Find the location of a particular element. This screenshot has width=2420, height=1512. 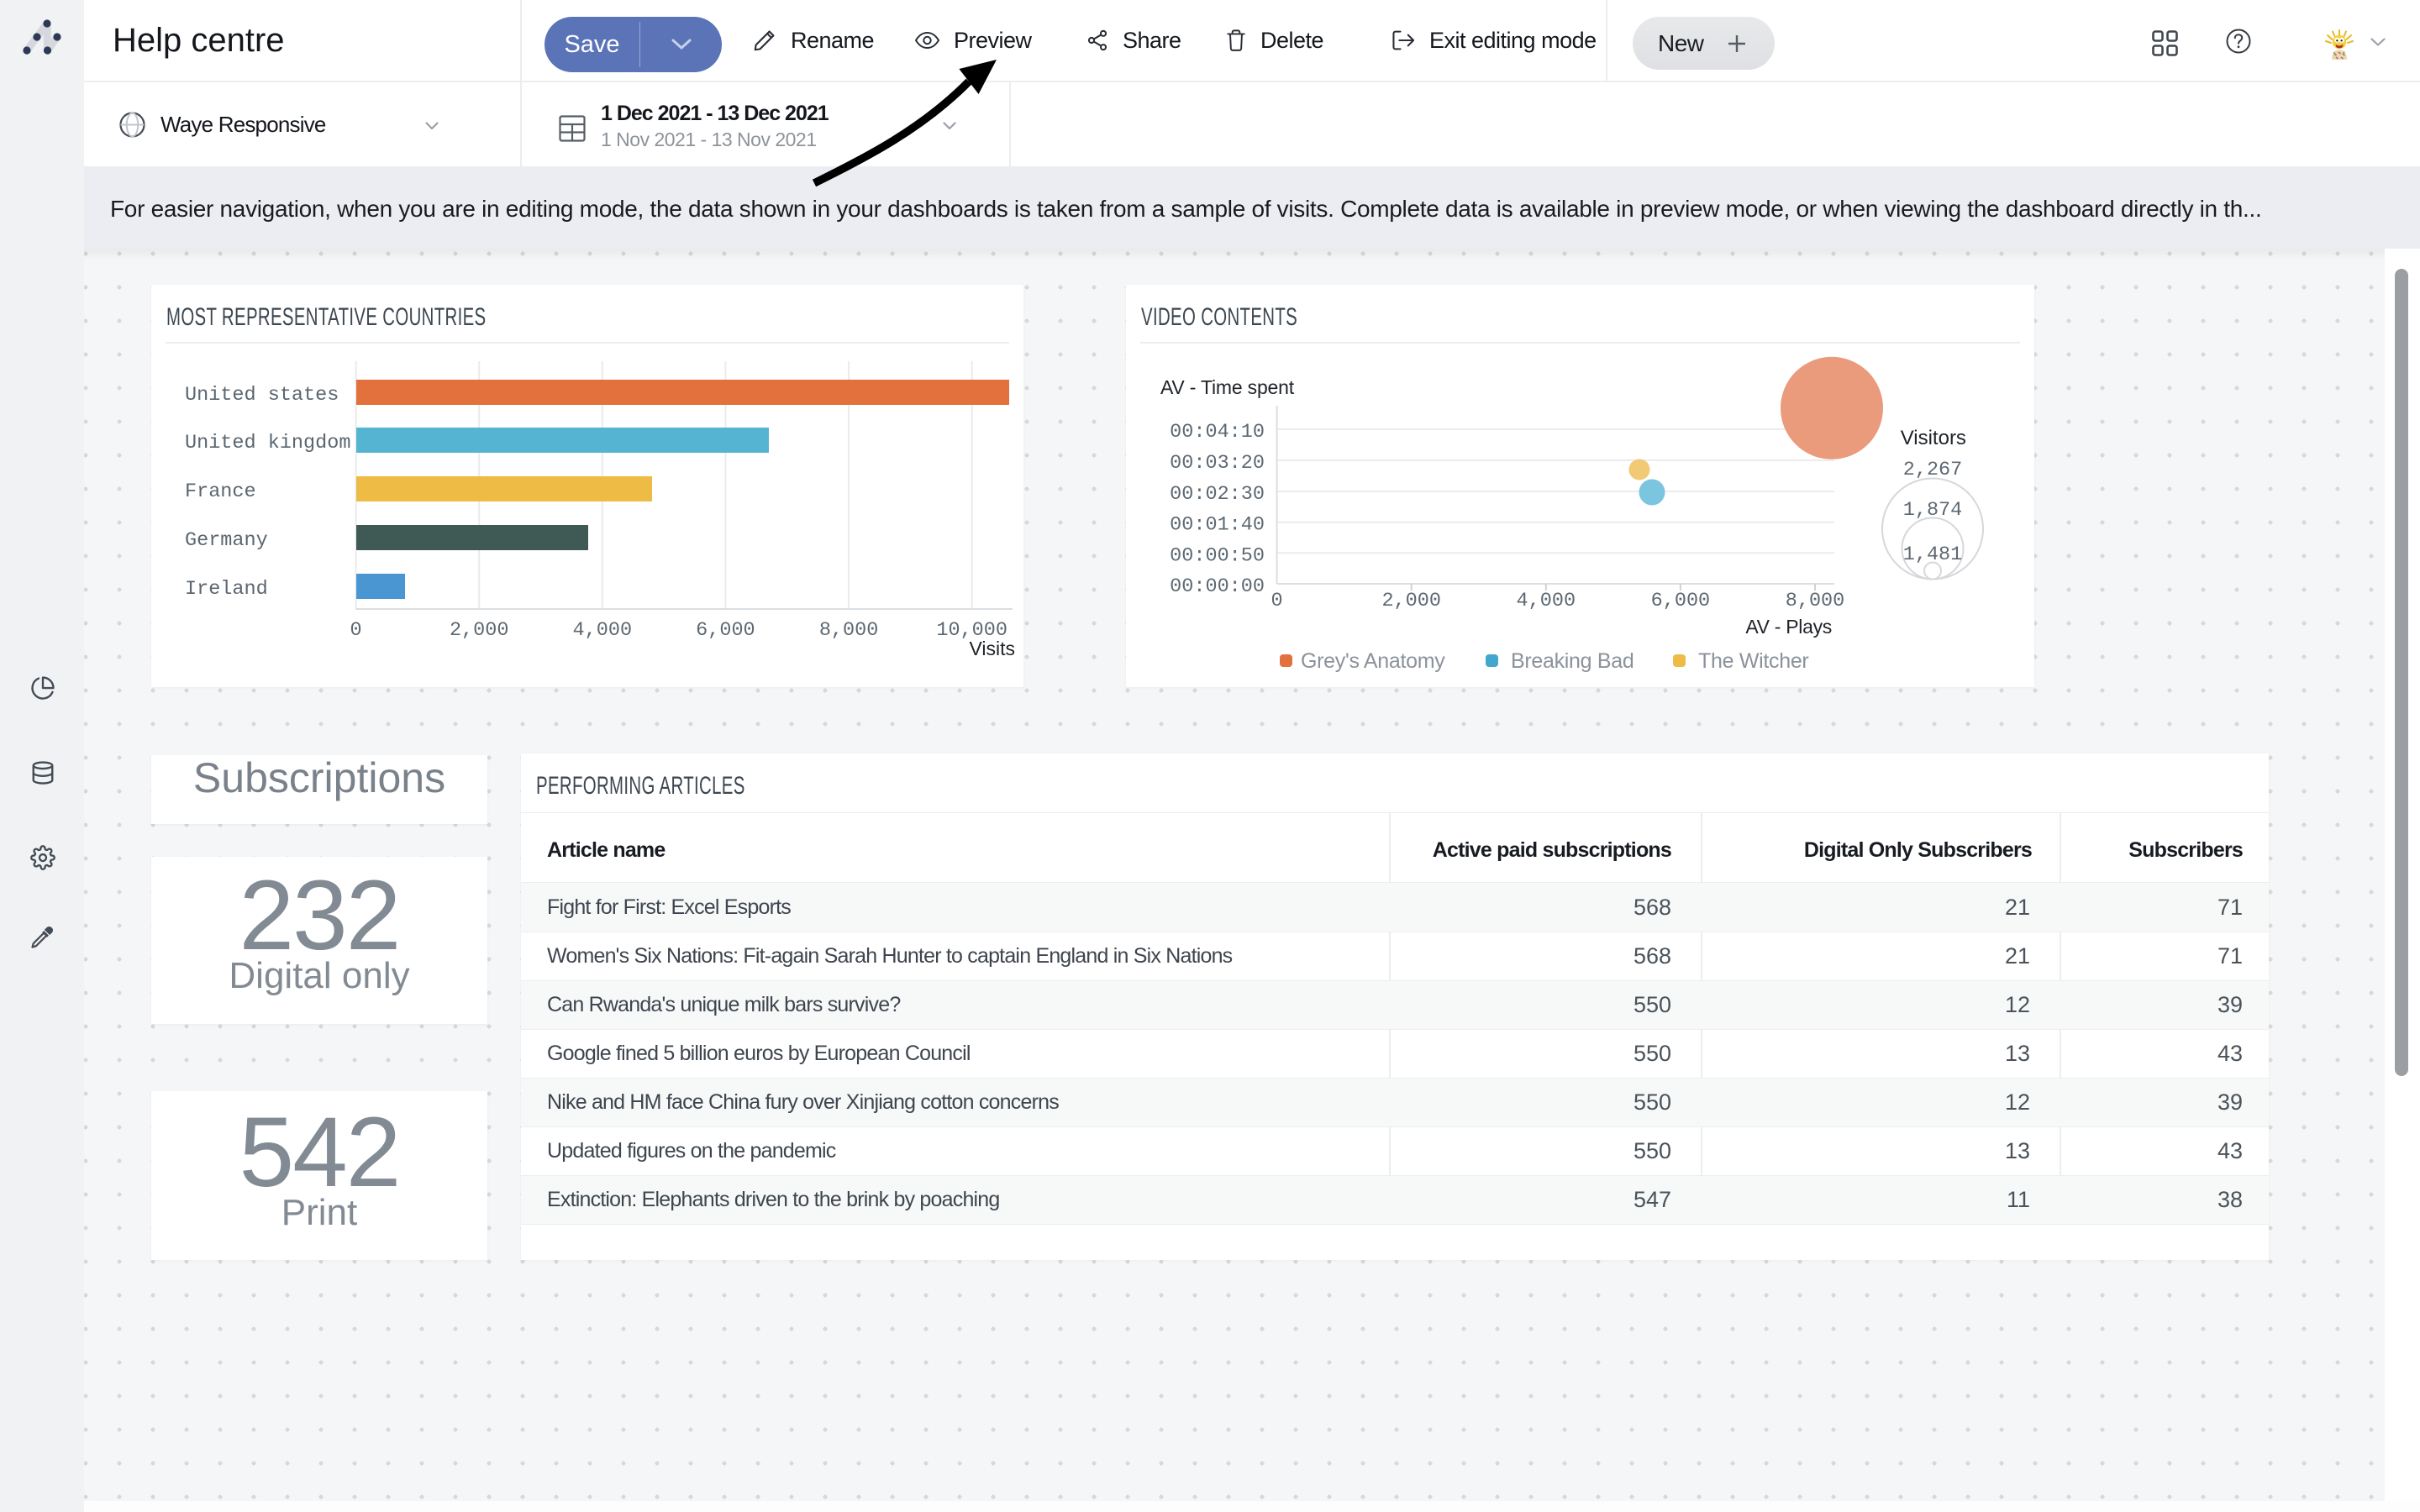

svg-text: 10,000 is located at coordinates (971, 630).